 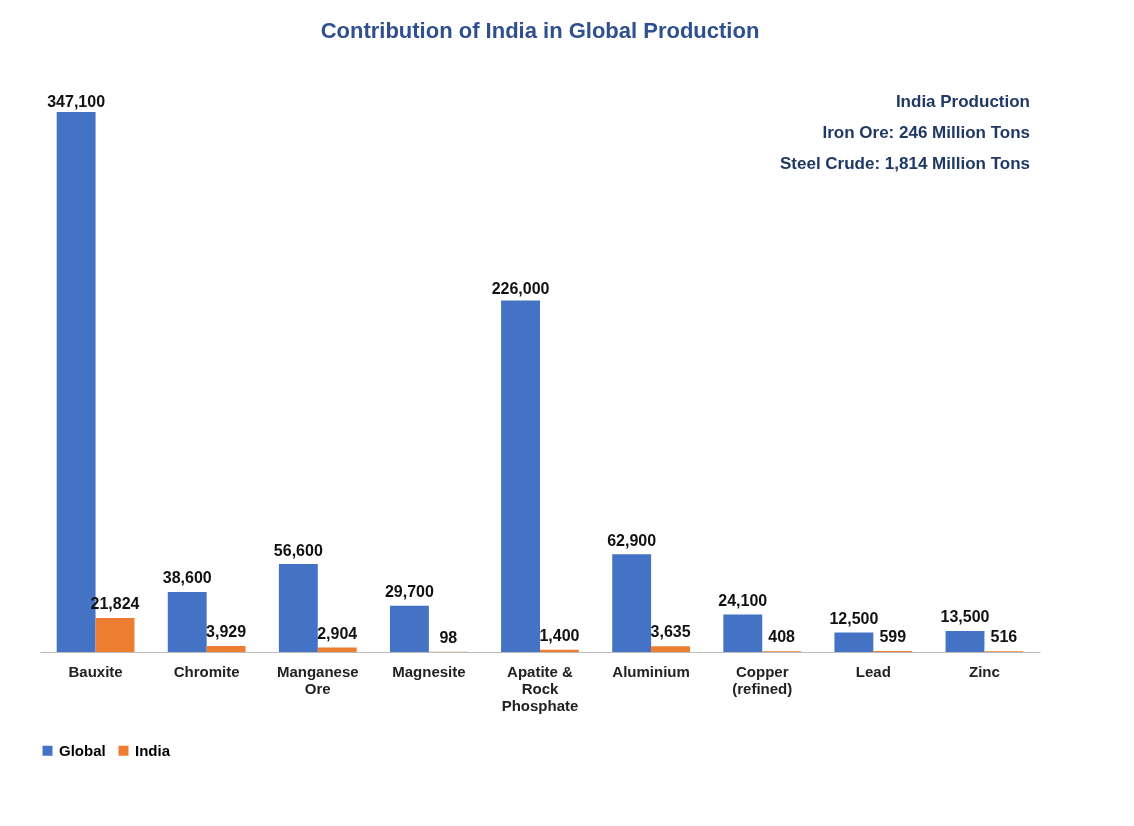 I want to click on x-tick-label: Bauxite, so click(x=95, y=671).